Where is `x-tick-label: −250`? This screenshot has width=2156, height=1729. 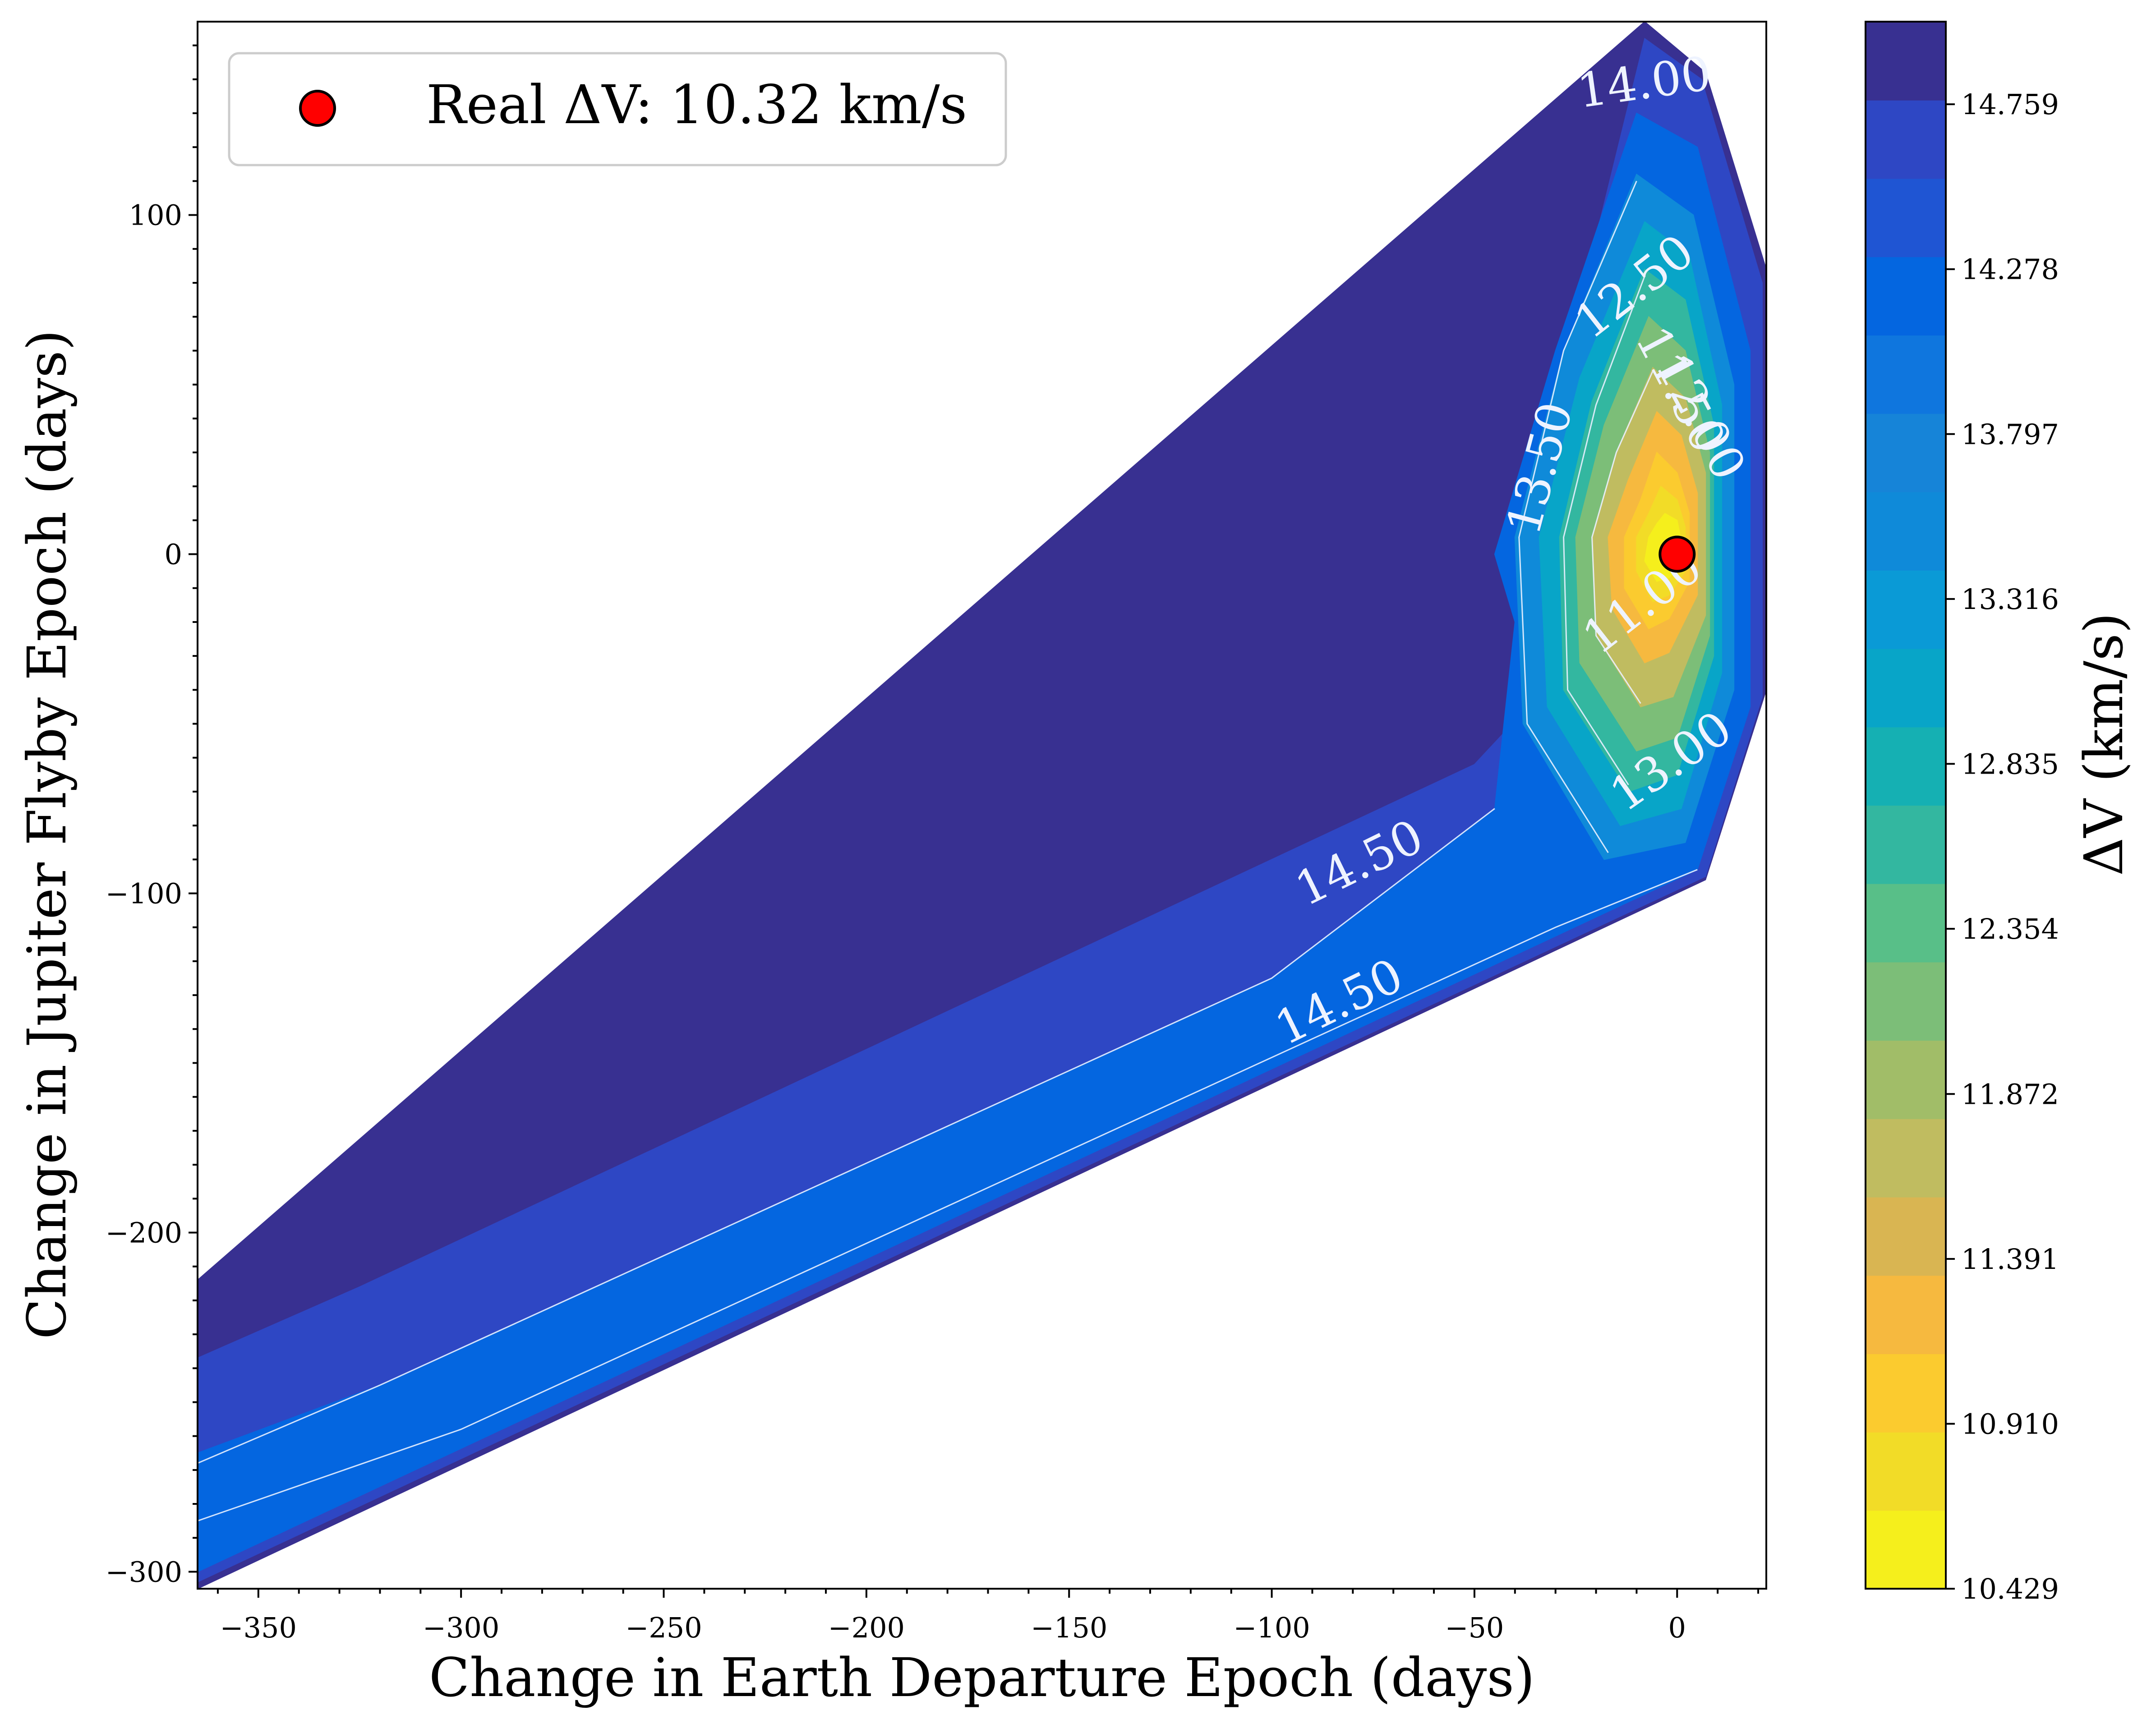 x-tick-label: −250 is located at coordinates (663, 1627).